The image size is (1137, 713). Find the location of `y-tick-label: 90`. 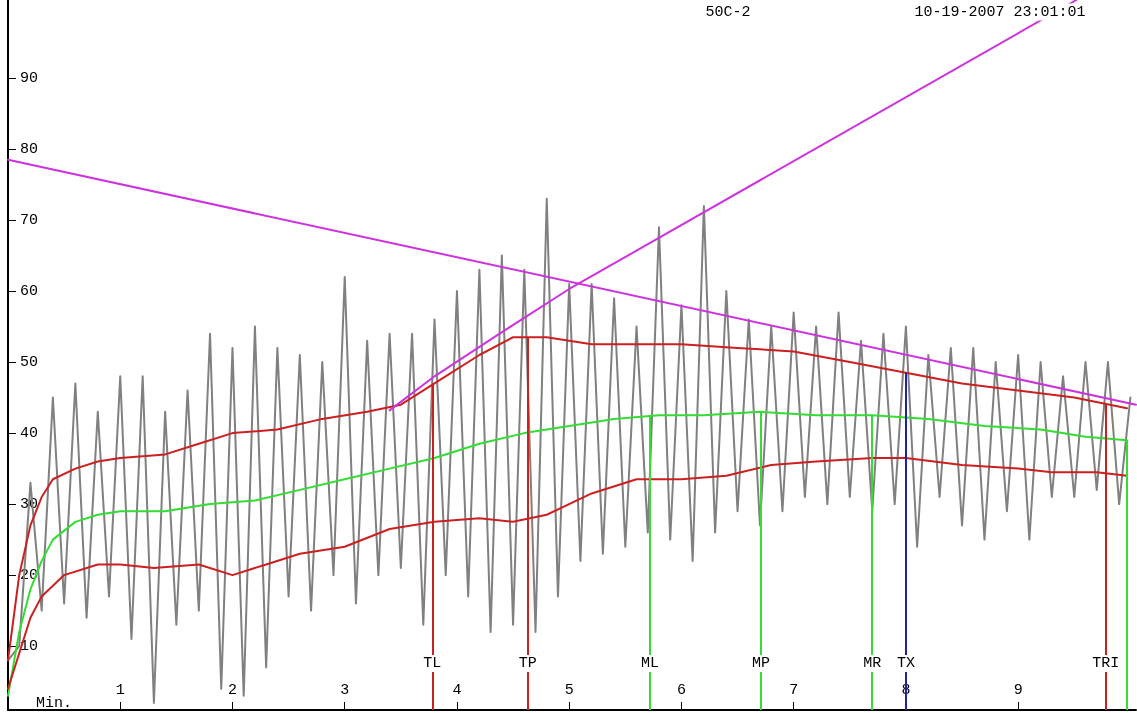

y-tick-label: 90 is located at coordinates (29, 78).